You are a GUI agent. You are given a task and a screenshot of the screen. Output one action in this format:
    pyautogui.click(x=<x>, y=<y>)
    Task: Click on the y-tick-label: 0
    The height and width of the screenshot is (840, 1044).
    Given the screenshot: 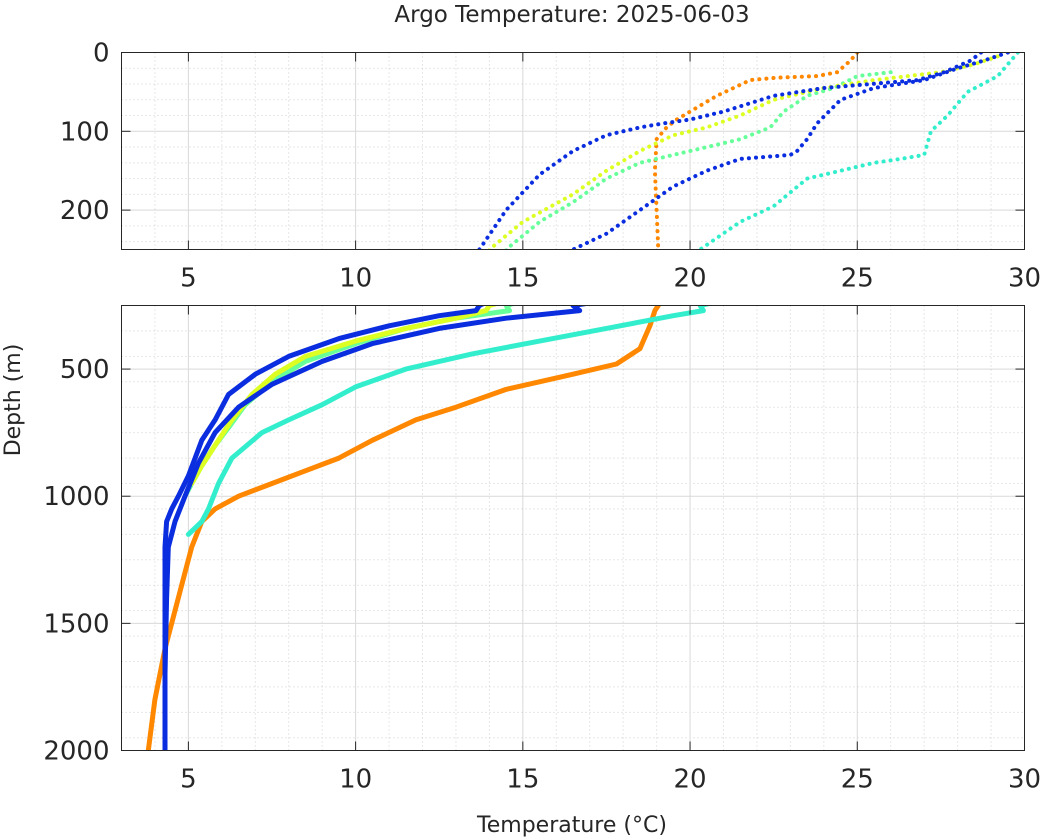 What is the action you would take?
    pyautogui.click(x=101, y=54)
    